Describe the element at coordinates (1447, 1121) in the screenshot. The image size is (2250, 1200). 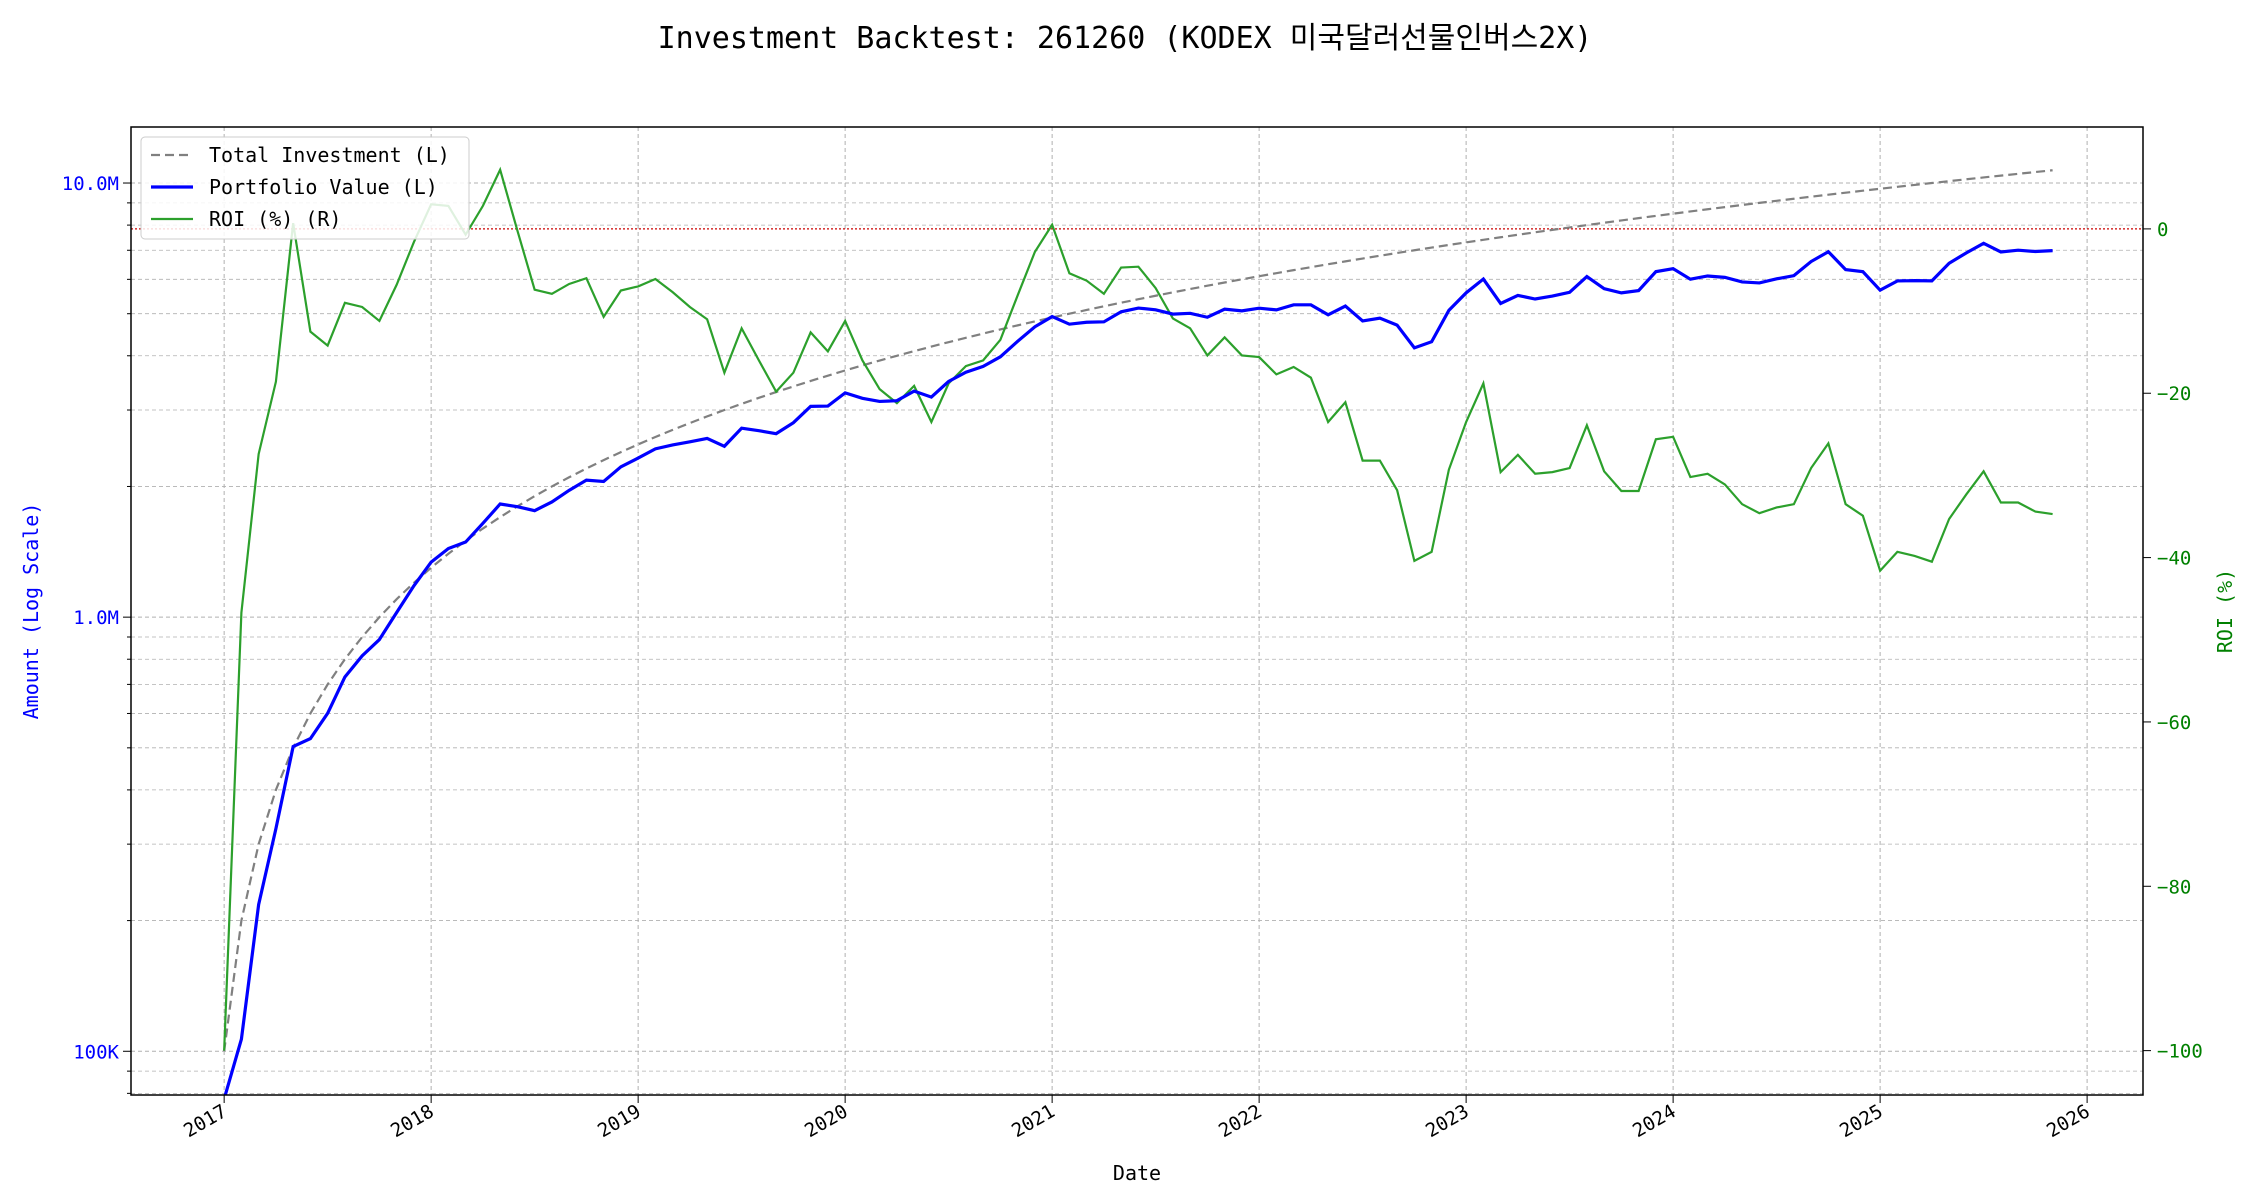
I see `x-tick-label: 2023` at that location.